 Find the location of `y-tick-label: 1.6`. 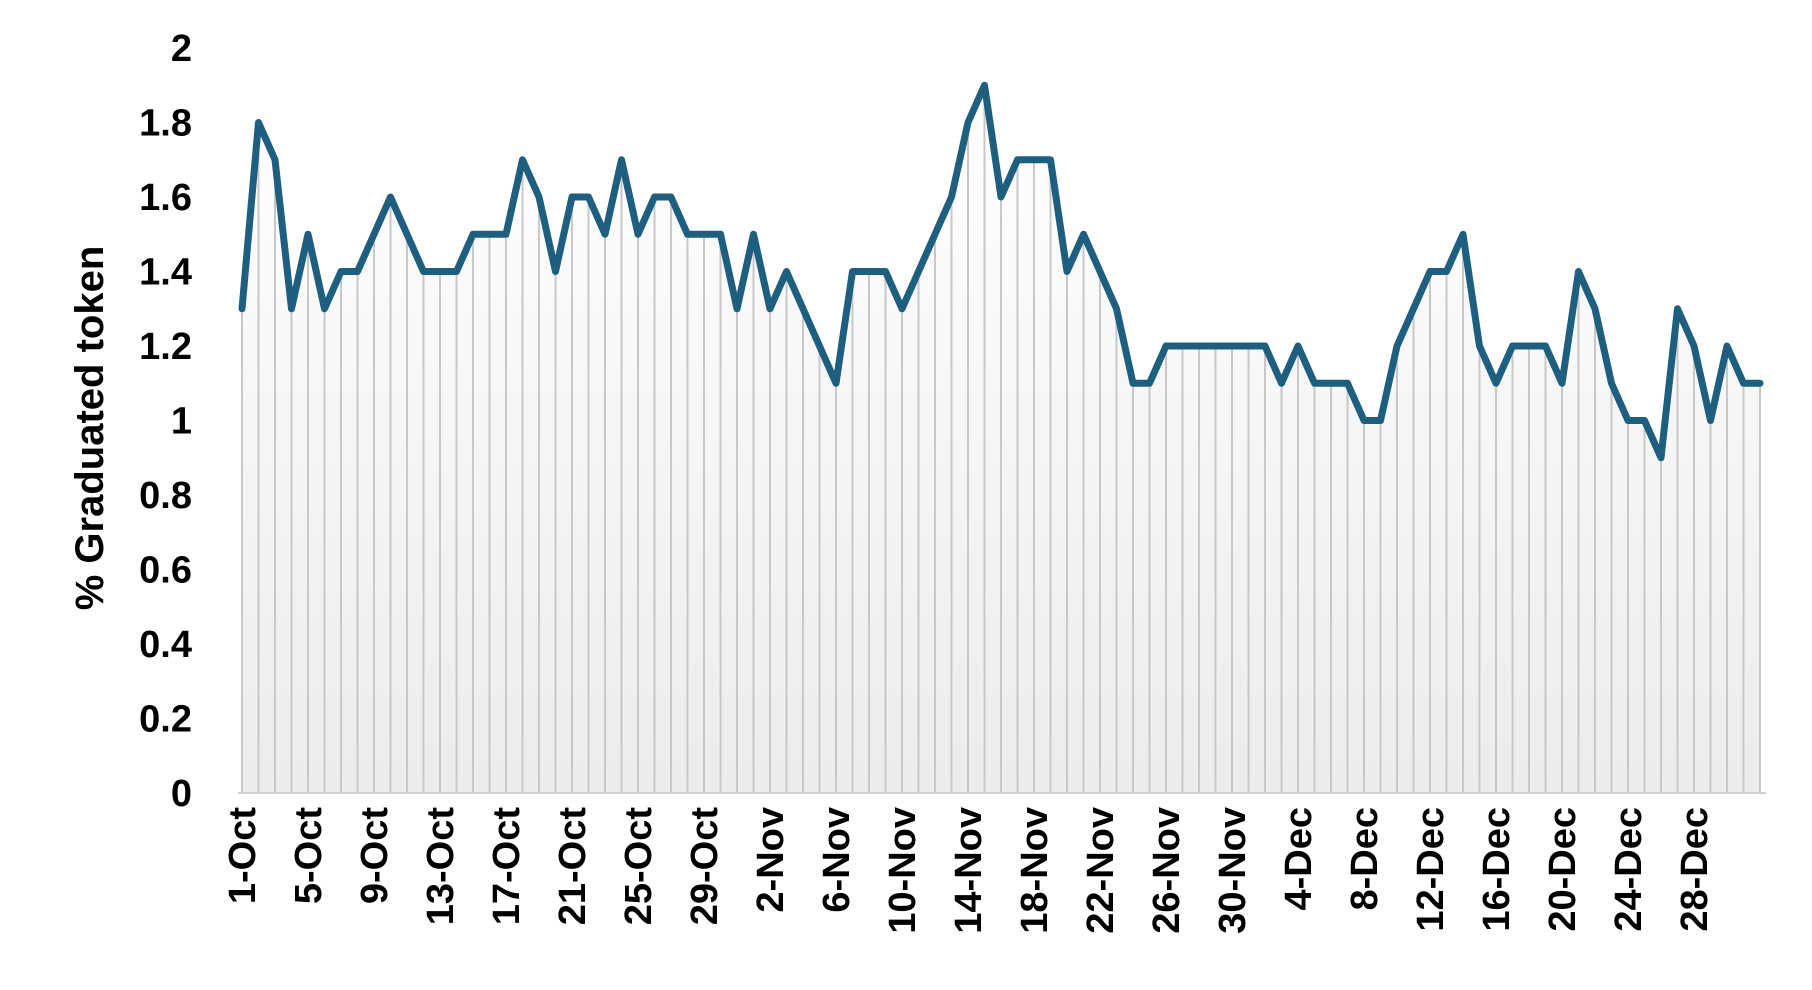

y-tick-label: 1.6 is located at coordinates (165, 198).